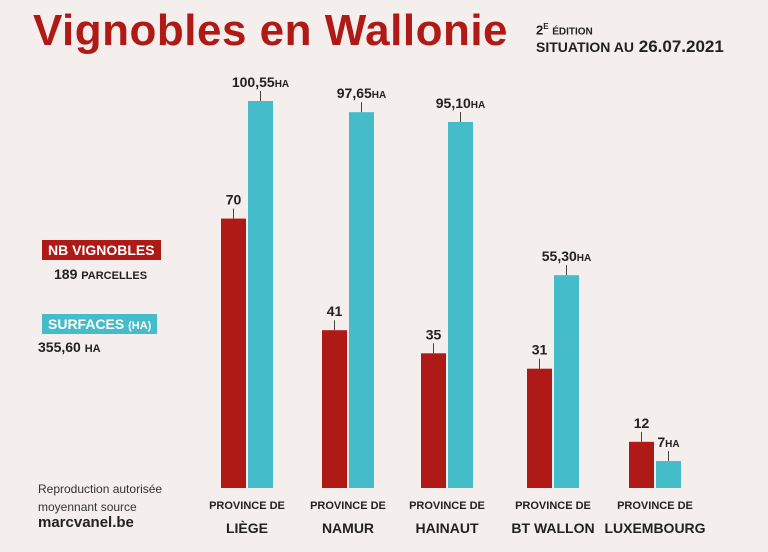  I want to click on surface-total-unit: HA, so click(92, 349).